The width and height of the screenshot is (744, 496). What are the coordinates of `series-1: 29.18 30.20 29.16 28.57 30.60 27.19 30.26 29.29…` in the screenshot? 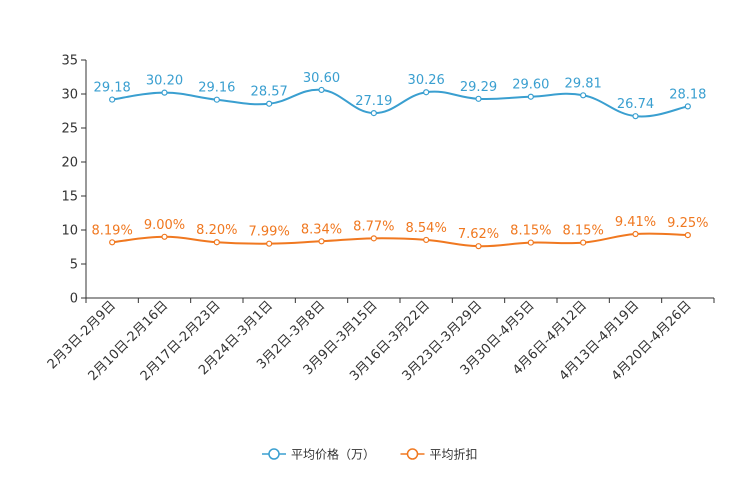 It's located at (400, 95).